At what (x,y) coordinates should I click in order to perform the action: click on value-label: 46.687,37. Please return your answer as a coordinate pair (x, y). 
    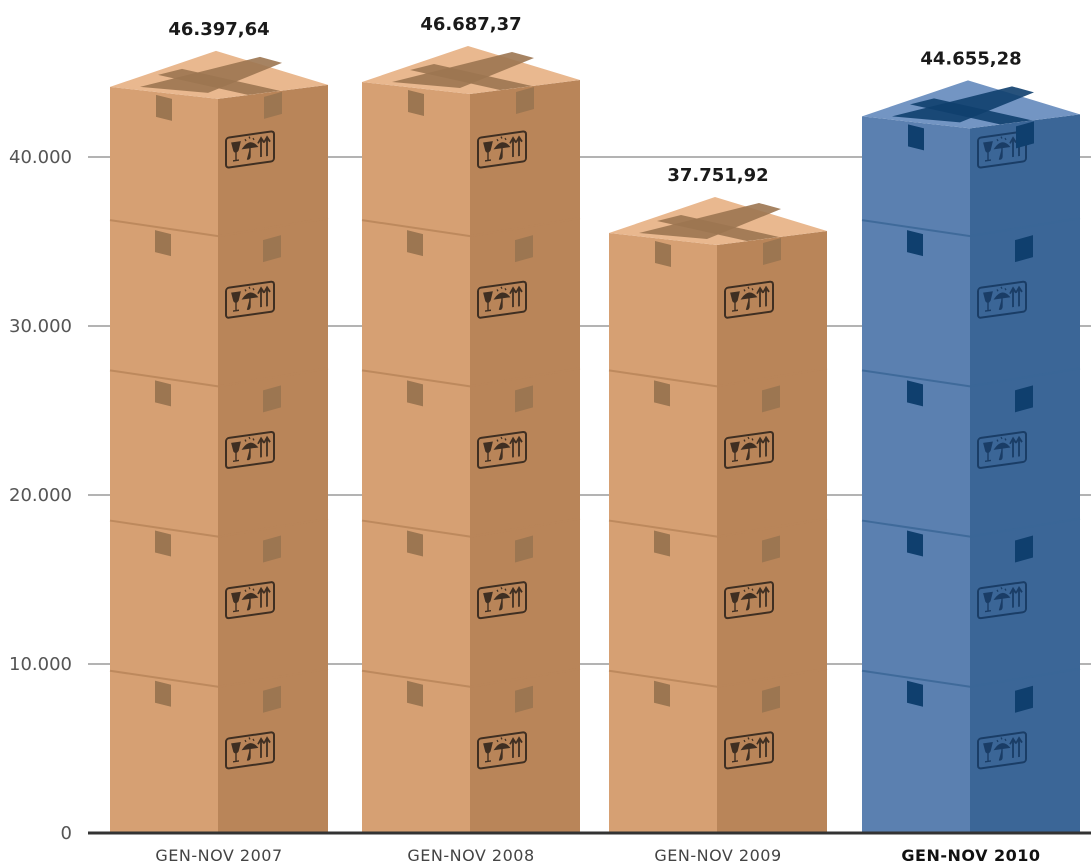
    Looking at the image, I should click on (470, 24).